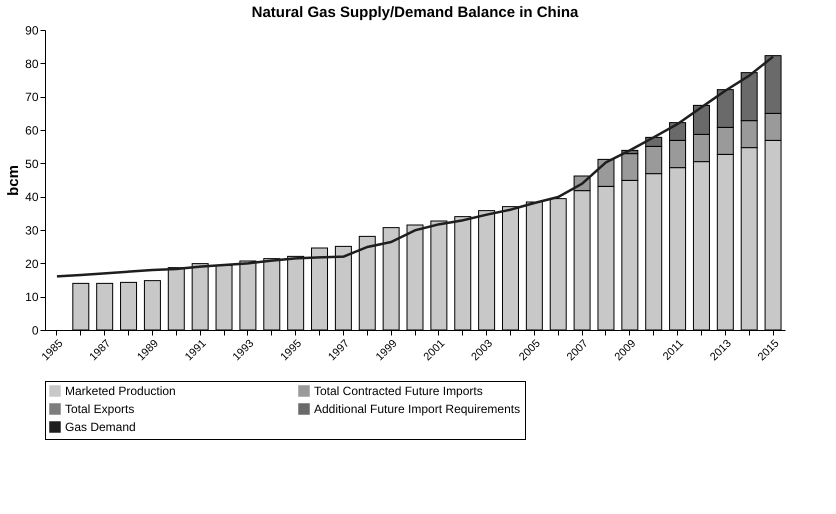  What do you see at coordinates (13, 180) in the screenshot?
I see `y-axis-title: bcm` at bounding box center [13, 180].